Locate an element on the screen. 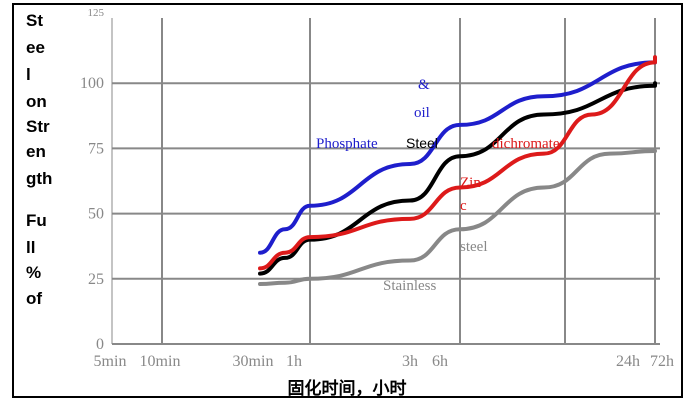 The height and width of the screenshot is (405, 694). x-tick-label: 72h is located at coordinates (662, 361).